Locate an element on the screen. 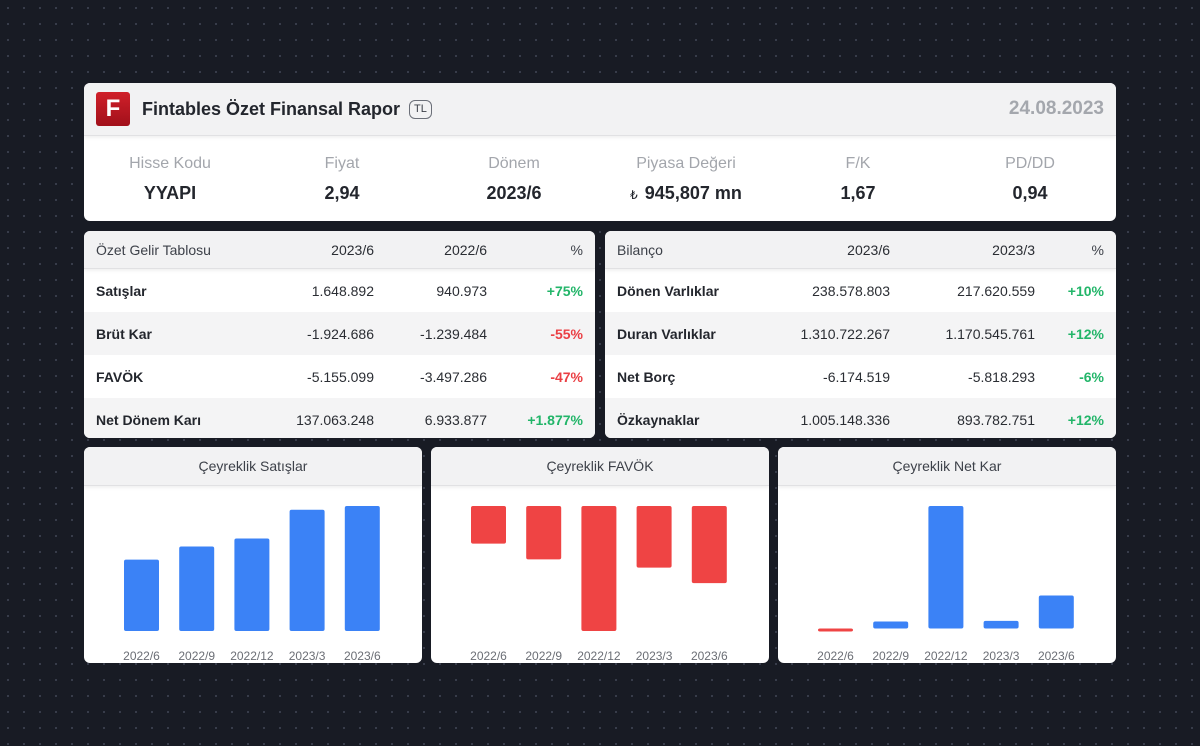  table-header: Özet Gelir Tablosu 2023/6 2022/6 % is located at coordinates (339, 250).